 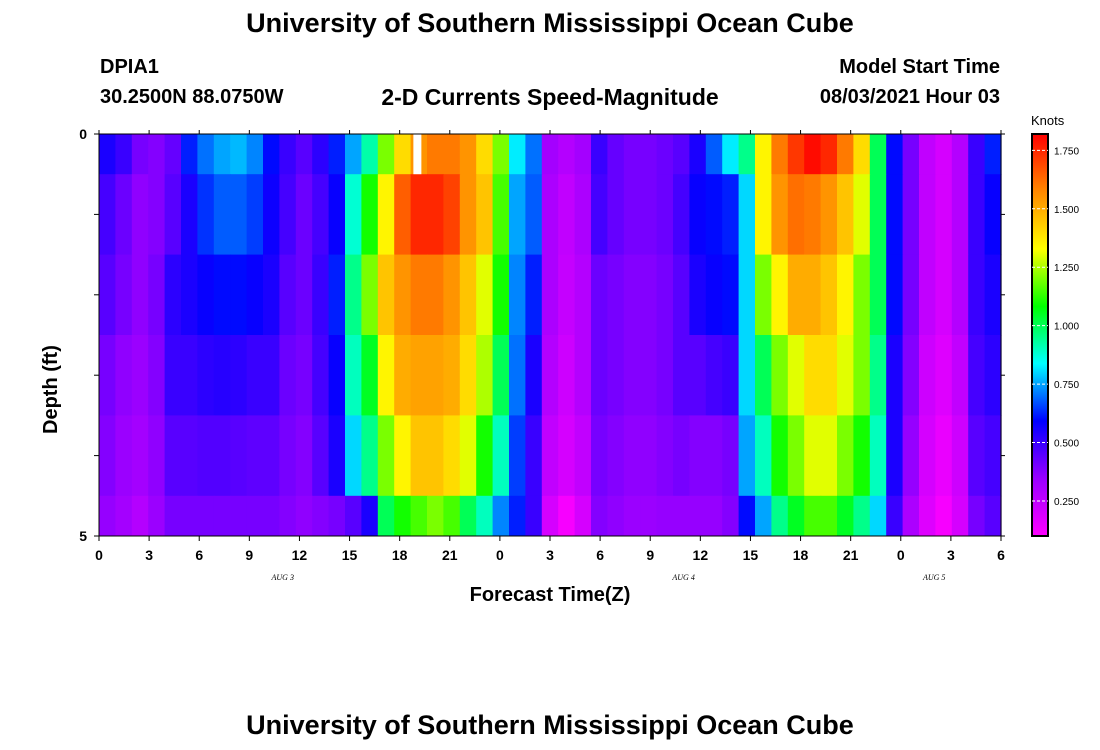 What do you see at coordinates (417, 154) in the screenshot?
I see `missing-data-cell` at bounding box center [417, 154].